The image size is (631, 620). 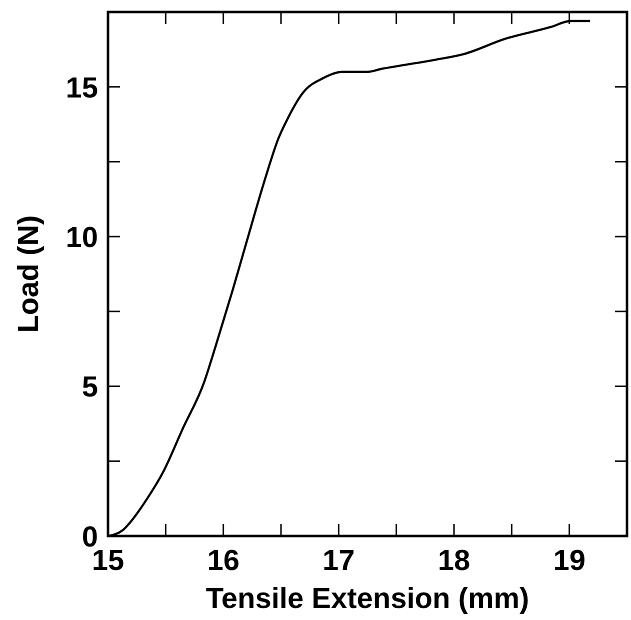 What do you see at coordinates (82, 238) in the screenshot?
I see `y-tick-label: 10` at bounding box center [82, 238].